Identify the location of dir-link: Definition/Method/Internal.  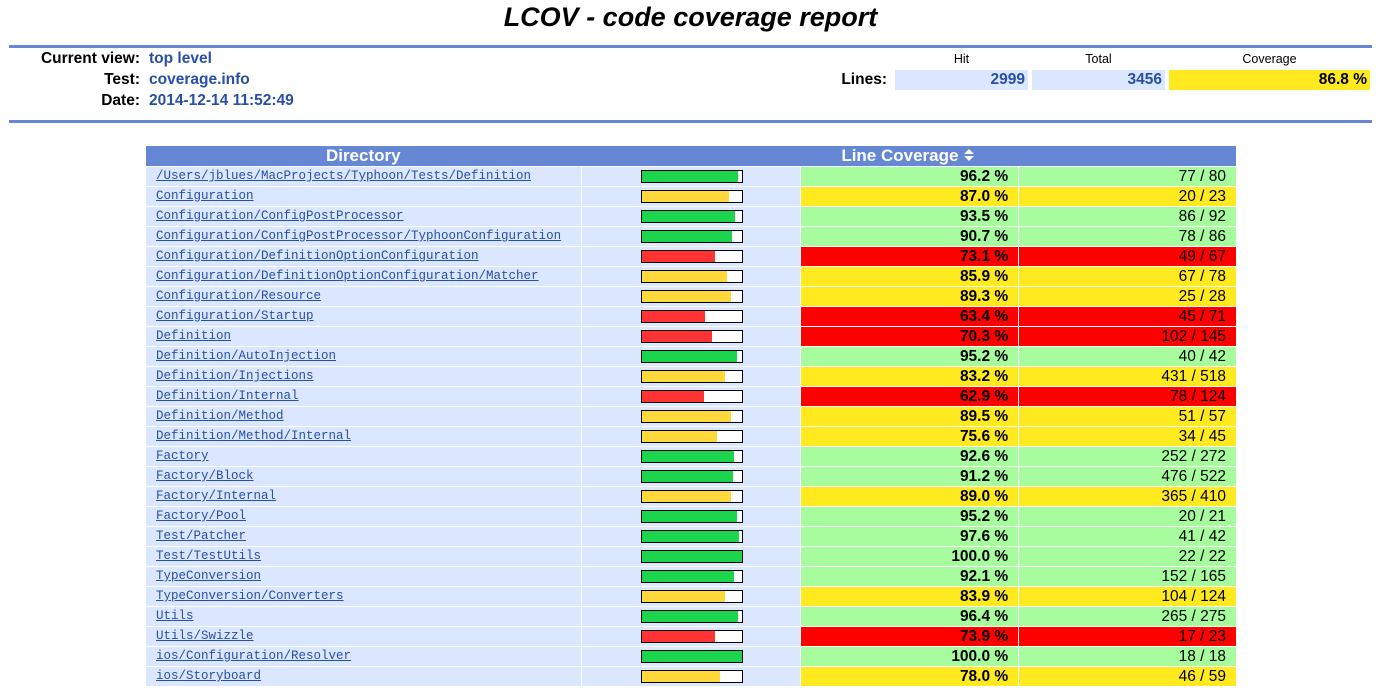
(254, 436).